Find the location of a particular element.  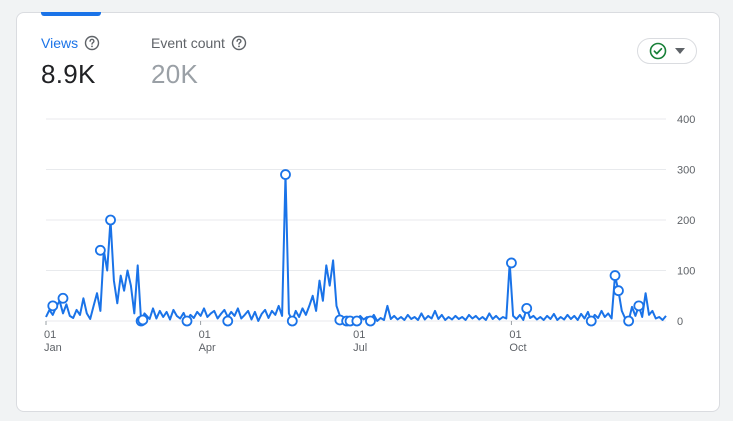

y-tick-label: 400 is located at coordinates (686, 120).